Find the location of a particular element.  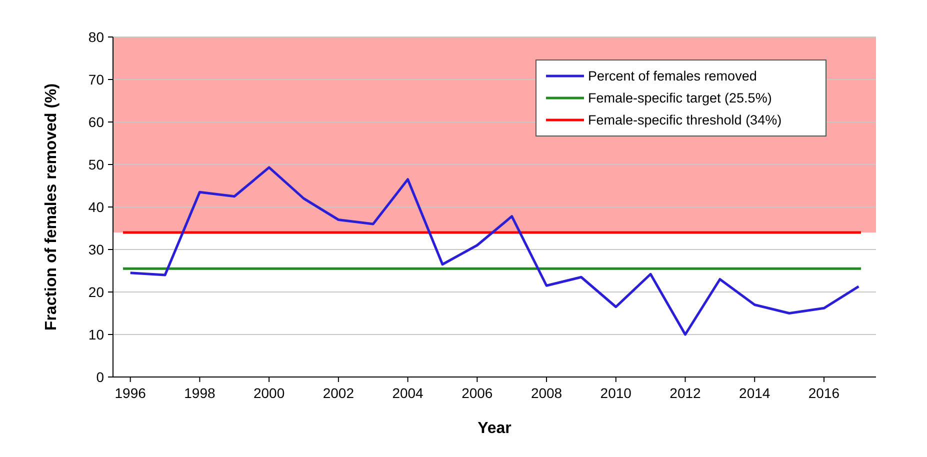

legend-label: Percent of females removed is located at coordinates (672, 76).